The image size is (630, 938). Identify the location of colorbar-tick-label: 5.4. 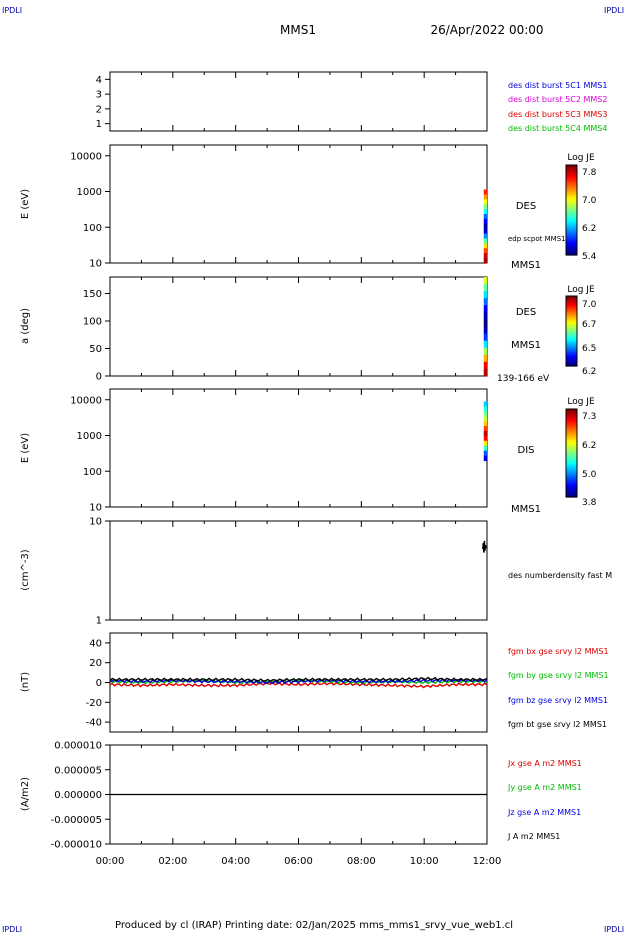
(589, 257).